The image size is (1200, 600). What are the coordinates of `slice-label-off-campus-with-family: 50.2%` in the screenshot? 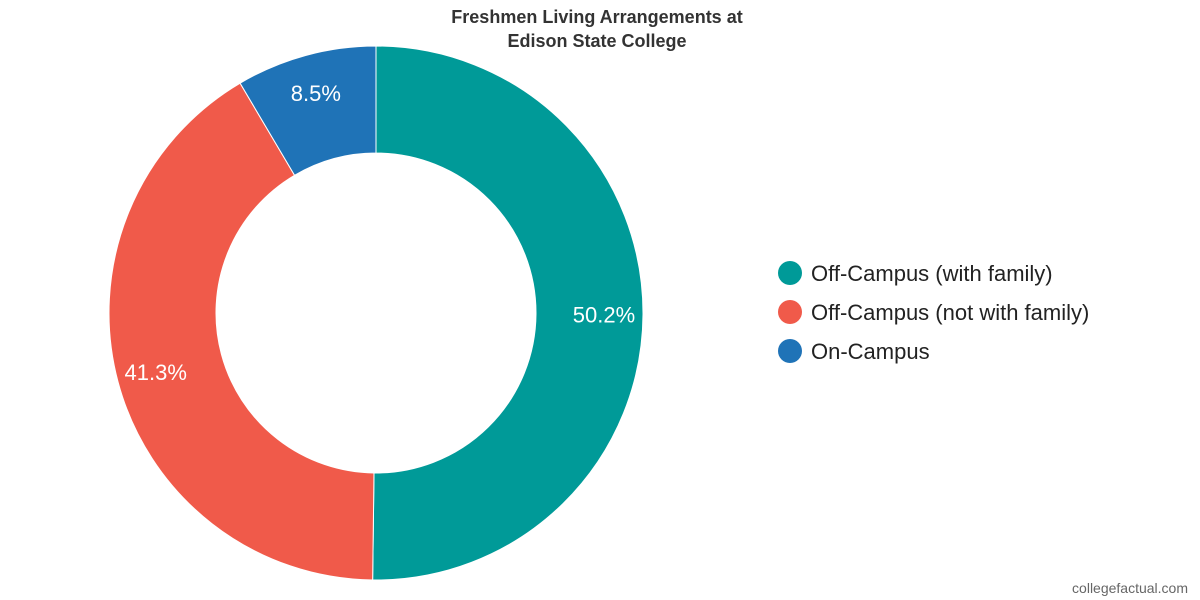 It's located at (604, 314).